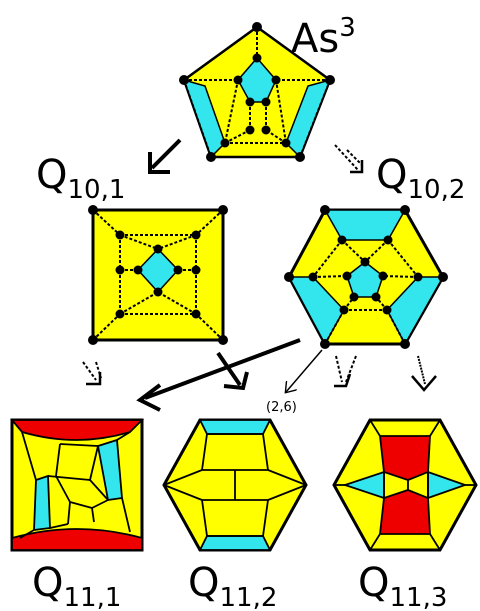  What do you see at coordinates (424, 373) in the screenshot?
I see `arrow-q10-2-to-q11-3-spiral` at bounding box center [424, 373].